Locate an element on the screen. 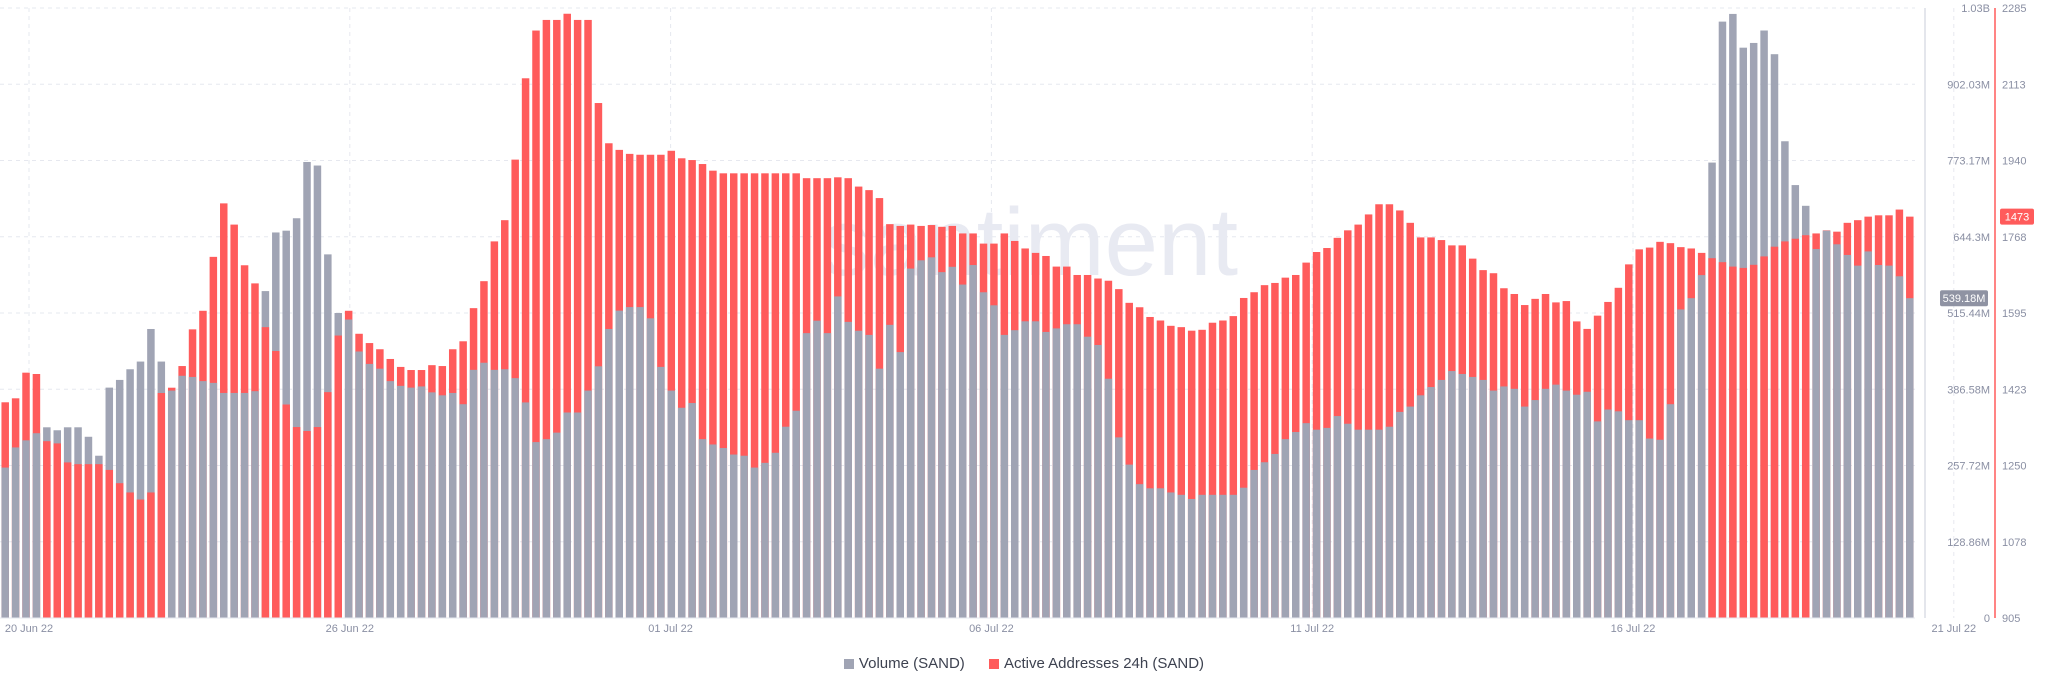 The image size is (2048, 693). y-right-tick-label: 2113 is located at coordinates (2014, 85).